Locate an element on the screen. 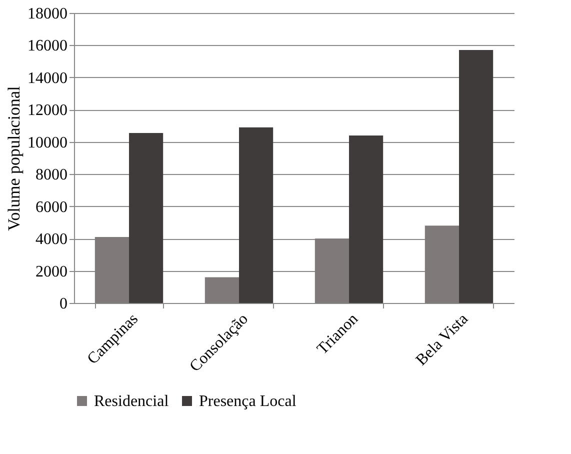  y-tick-label: 2000 is located at coordinates (52, 271).